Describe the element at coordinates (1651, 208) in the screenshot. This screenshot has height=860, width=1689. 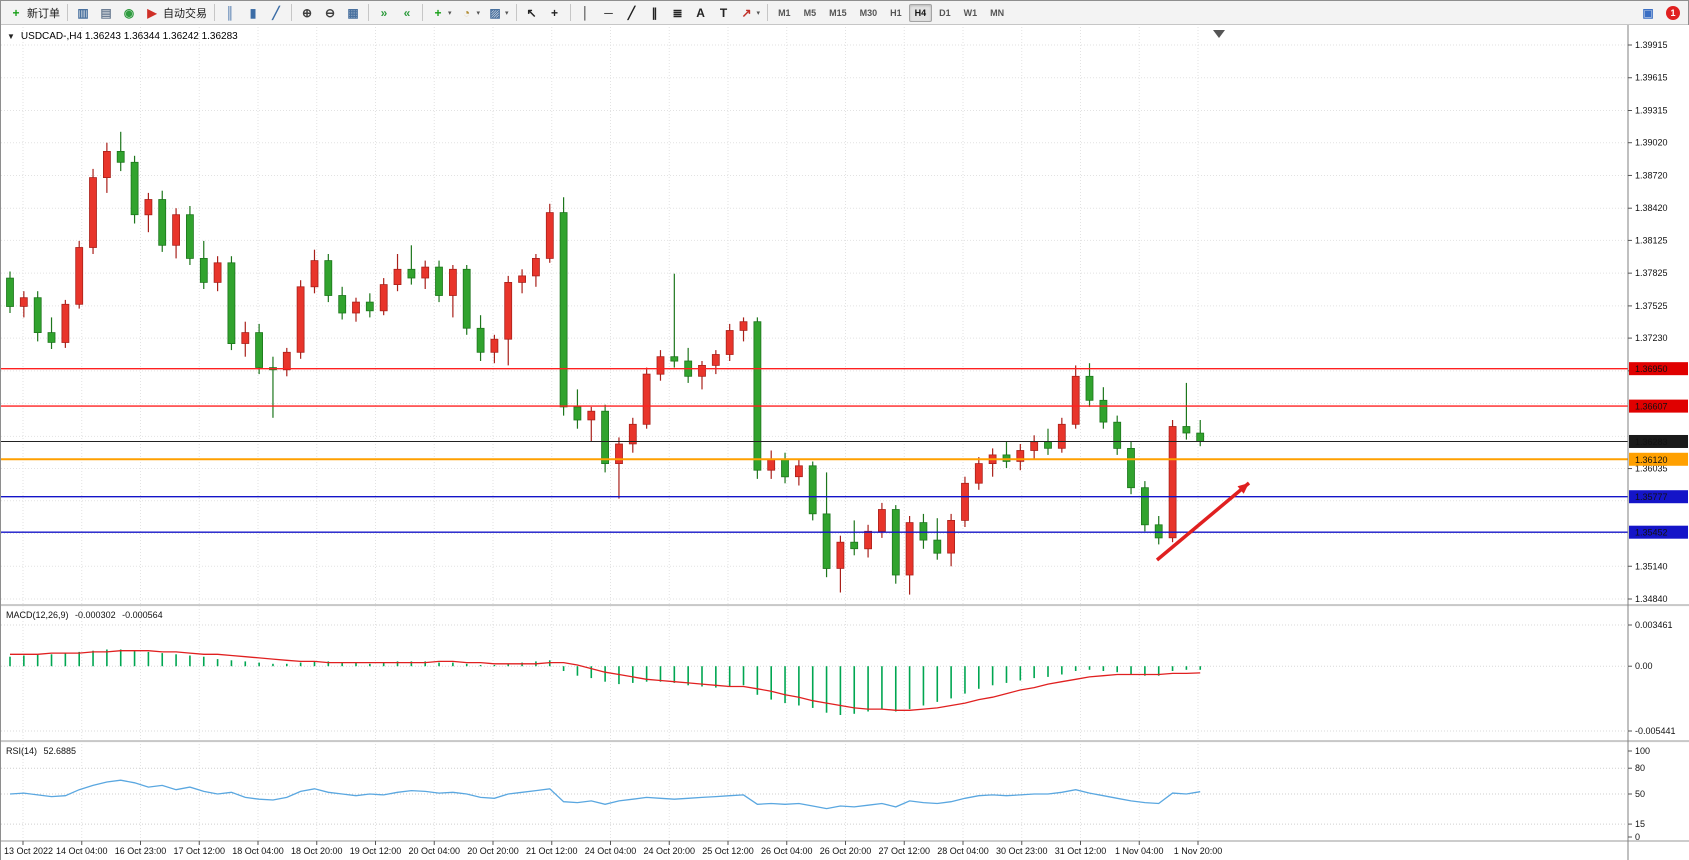
I see `svg-text: 1.38420` at that location.